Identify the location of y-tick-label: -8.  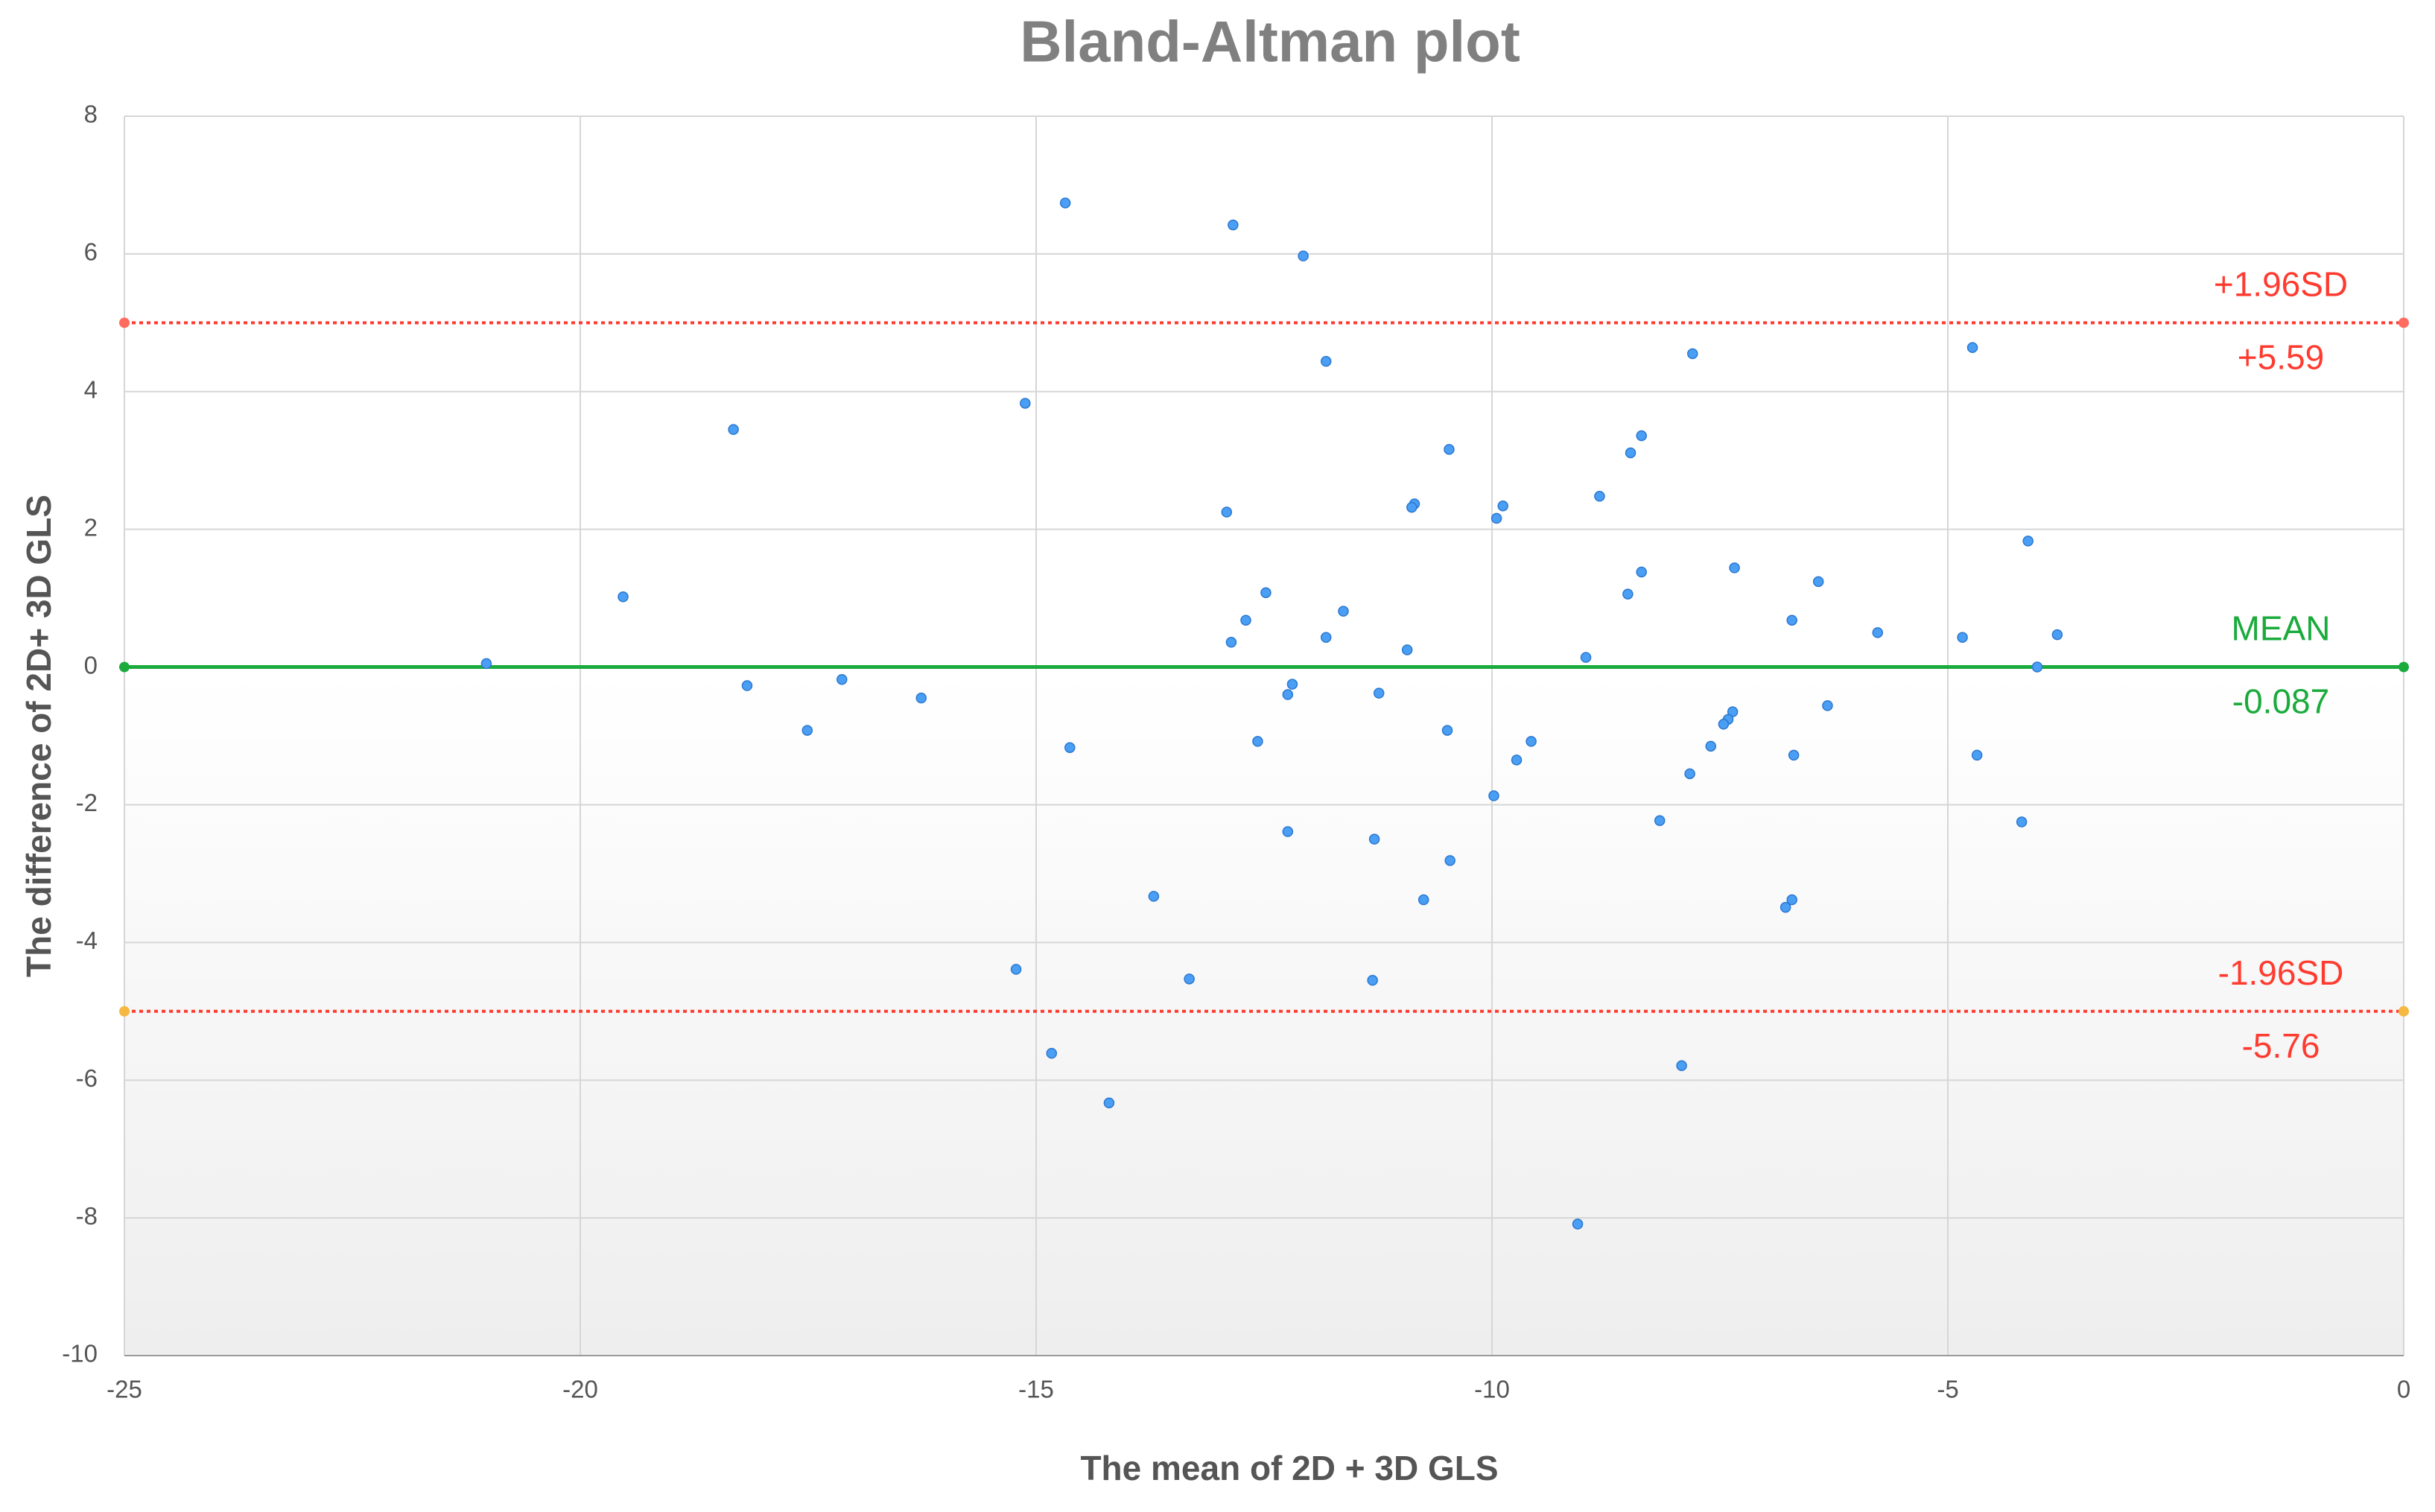
(87, 1216).